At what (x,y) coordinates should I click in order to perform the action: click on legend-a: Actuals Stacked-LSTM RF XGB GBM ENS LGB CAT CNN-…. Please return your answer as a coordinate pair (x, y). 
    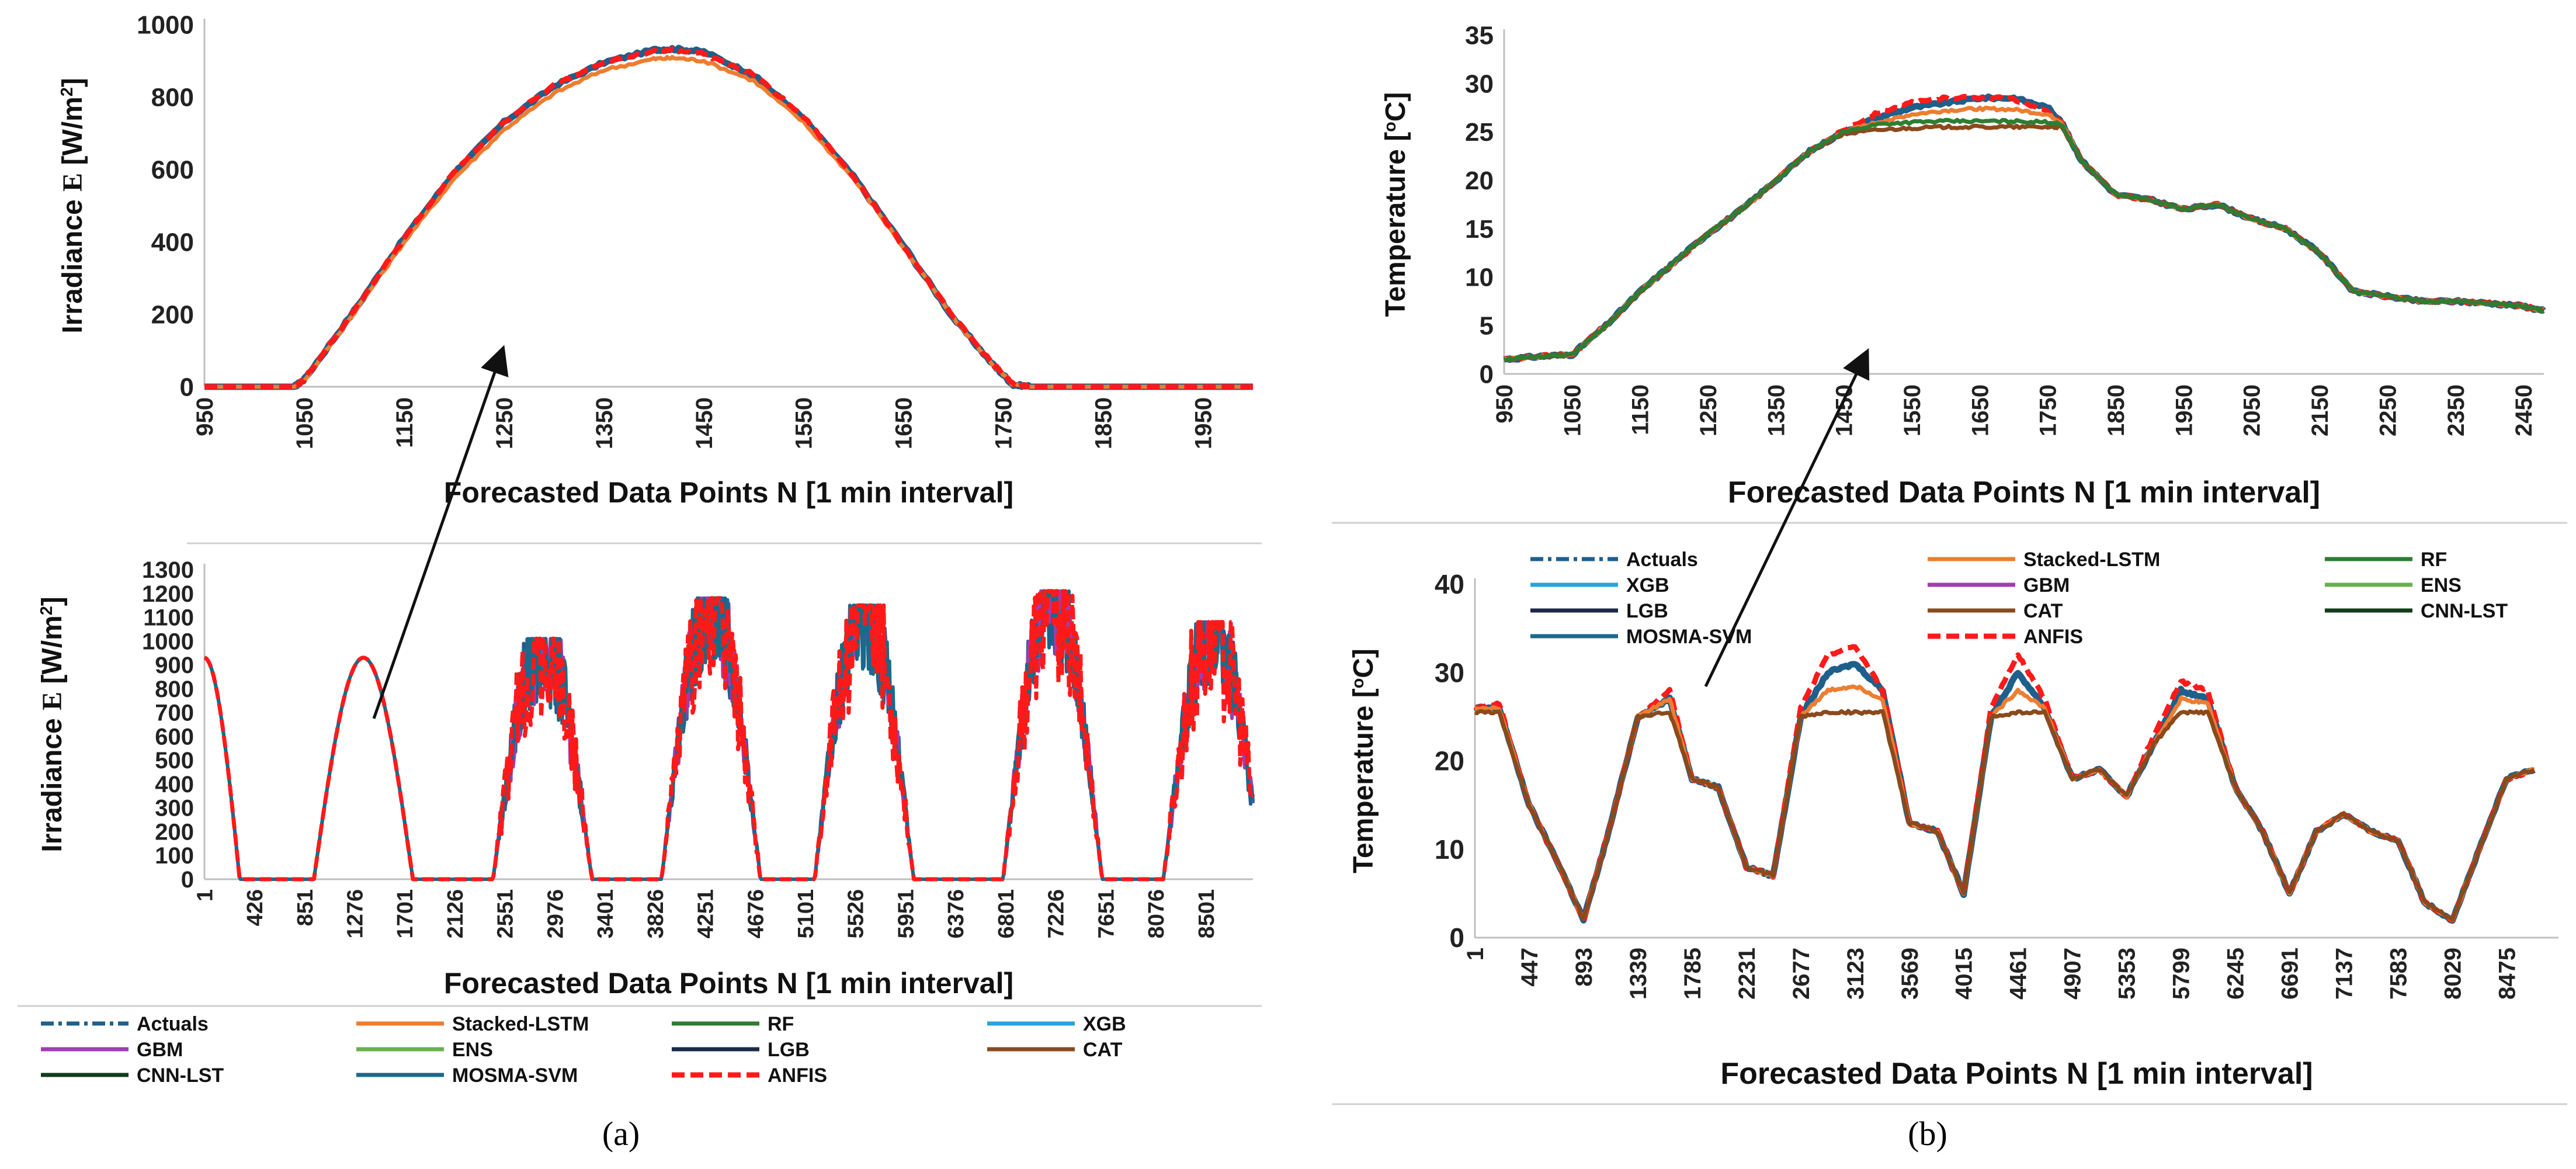
    Looking at the image, I should click on (583, 1050).